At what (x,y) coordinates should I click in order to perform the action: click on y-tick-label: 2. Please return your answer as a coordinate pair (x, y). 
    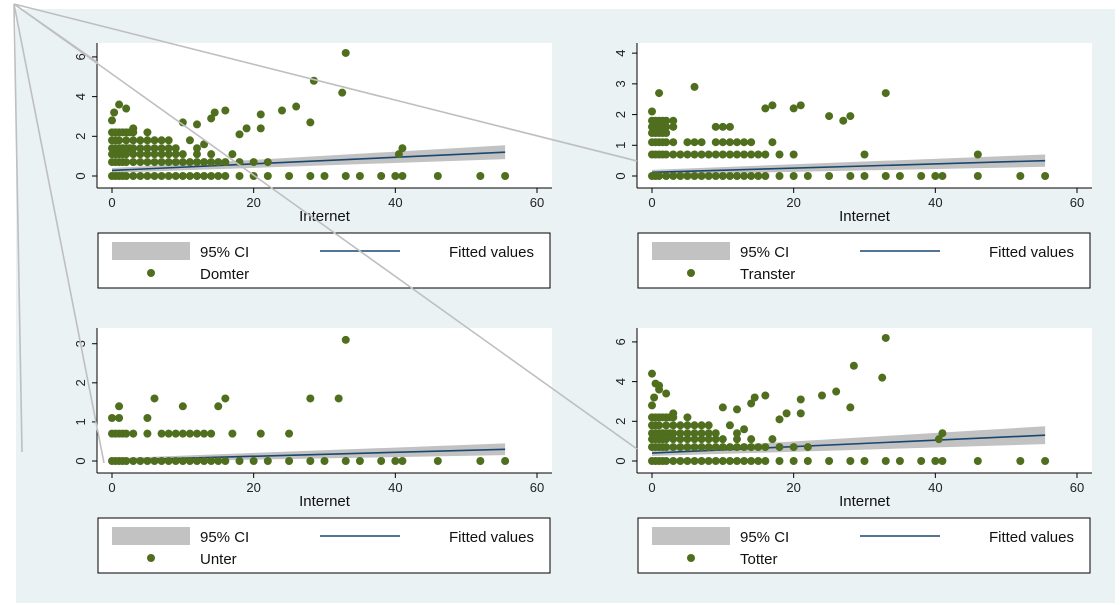
    Looking at the image, I should click on (620, 114).